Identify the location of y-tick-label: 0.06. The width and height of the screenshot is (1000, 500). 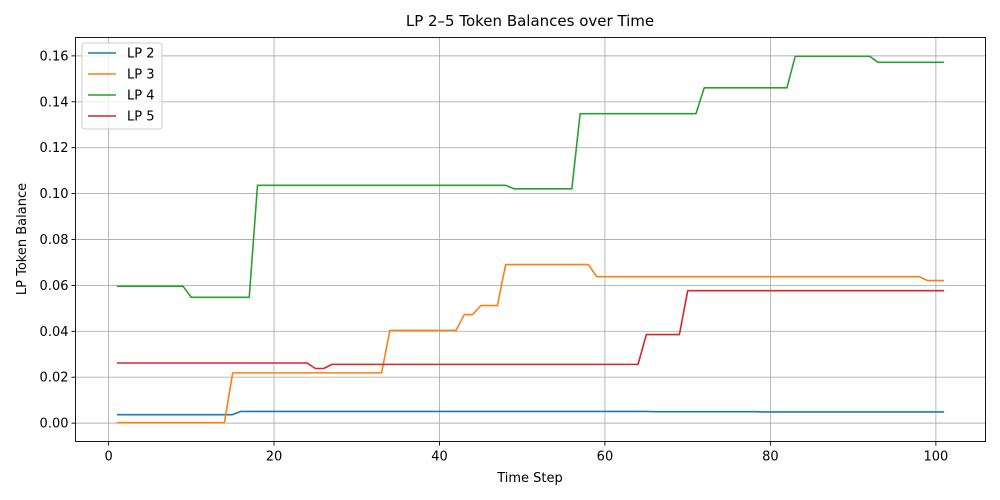
(54, 286).